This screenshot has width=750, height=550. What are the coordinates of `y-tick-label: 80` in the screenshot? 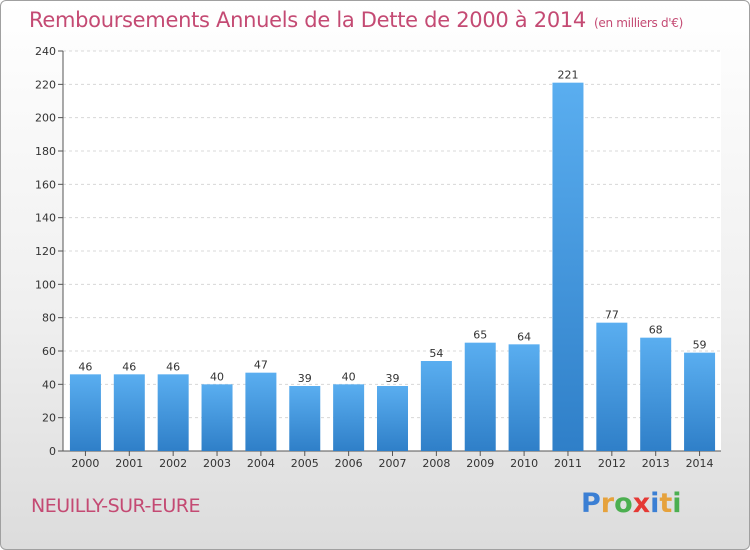 It's located at (49, 318).